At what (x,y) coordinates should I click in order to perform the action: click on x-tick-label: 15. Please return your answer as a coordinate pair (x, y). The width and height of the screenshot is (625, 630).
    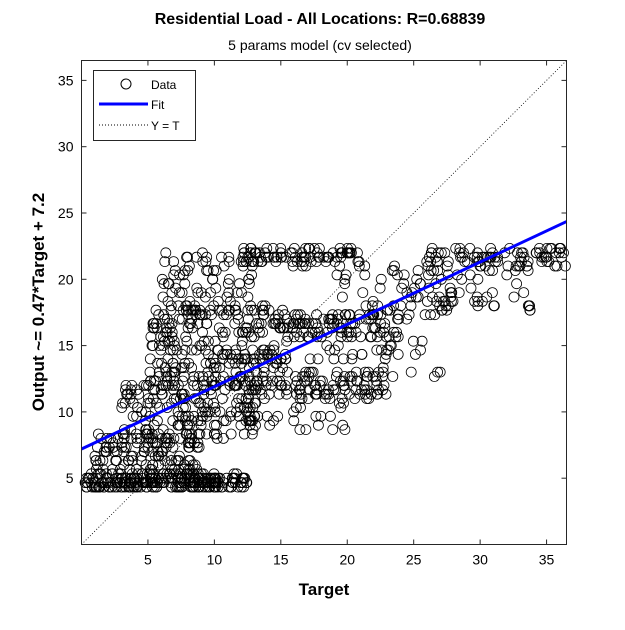
    Looking at the image, I should click on (281, 560).